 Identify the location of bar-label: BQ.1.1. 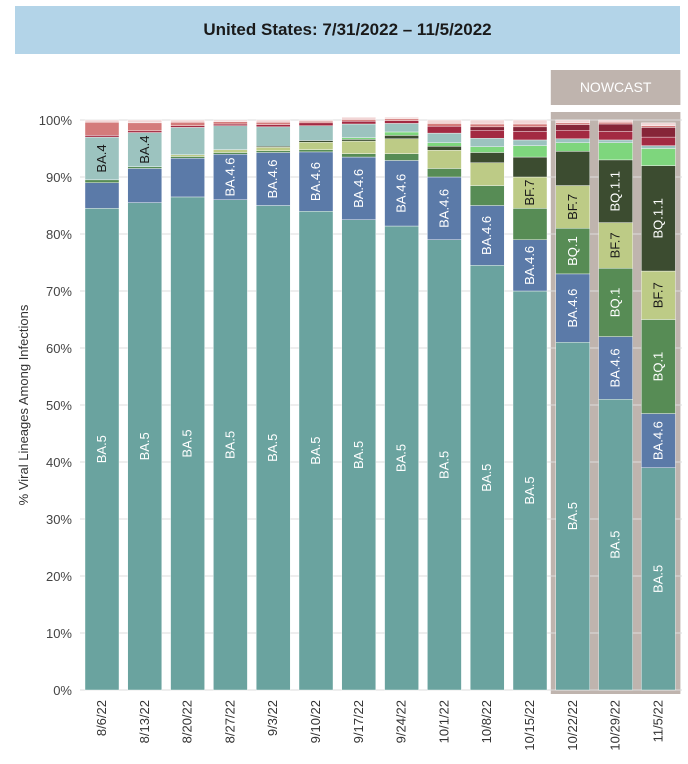
(615, 191).